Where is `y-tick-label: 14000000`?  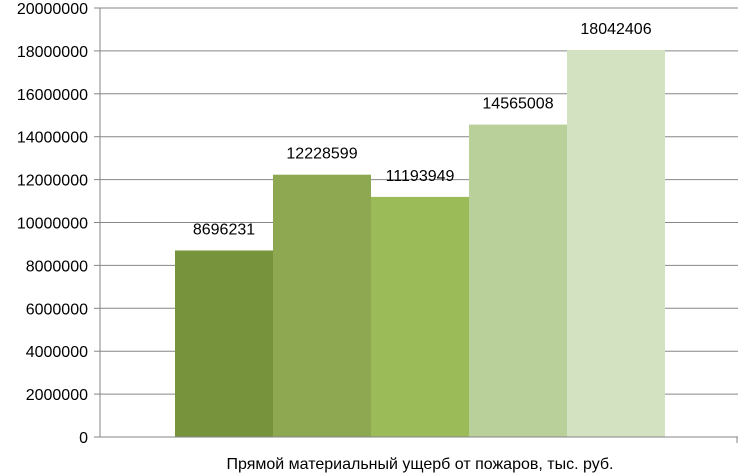
y-tick-label: 14000000 is located at coordinates (52, 138).